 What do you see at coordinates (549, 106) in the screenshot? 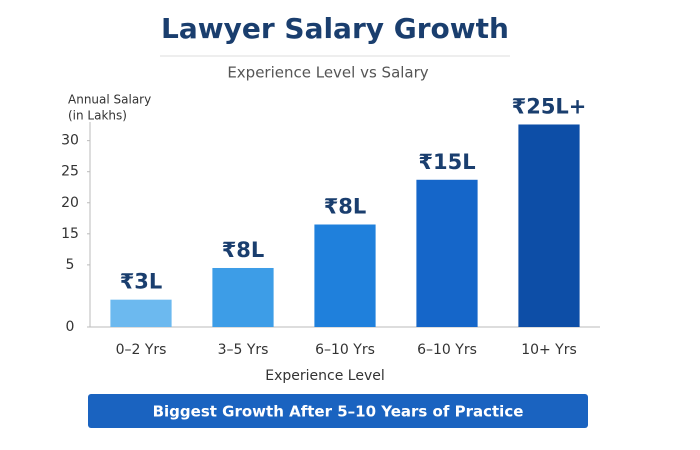
I see `bar-annotation: ₹25L+` at bounding box center [549, 106].